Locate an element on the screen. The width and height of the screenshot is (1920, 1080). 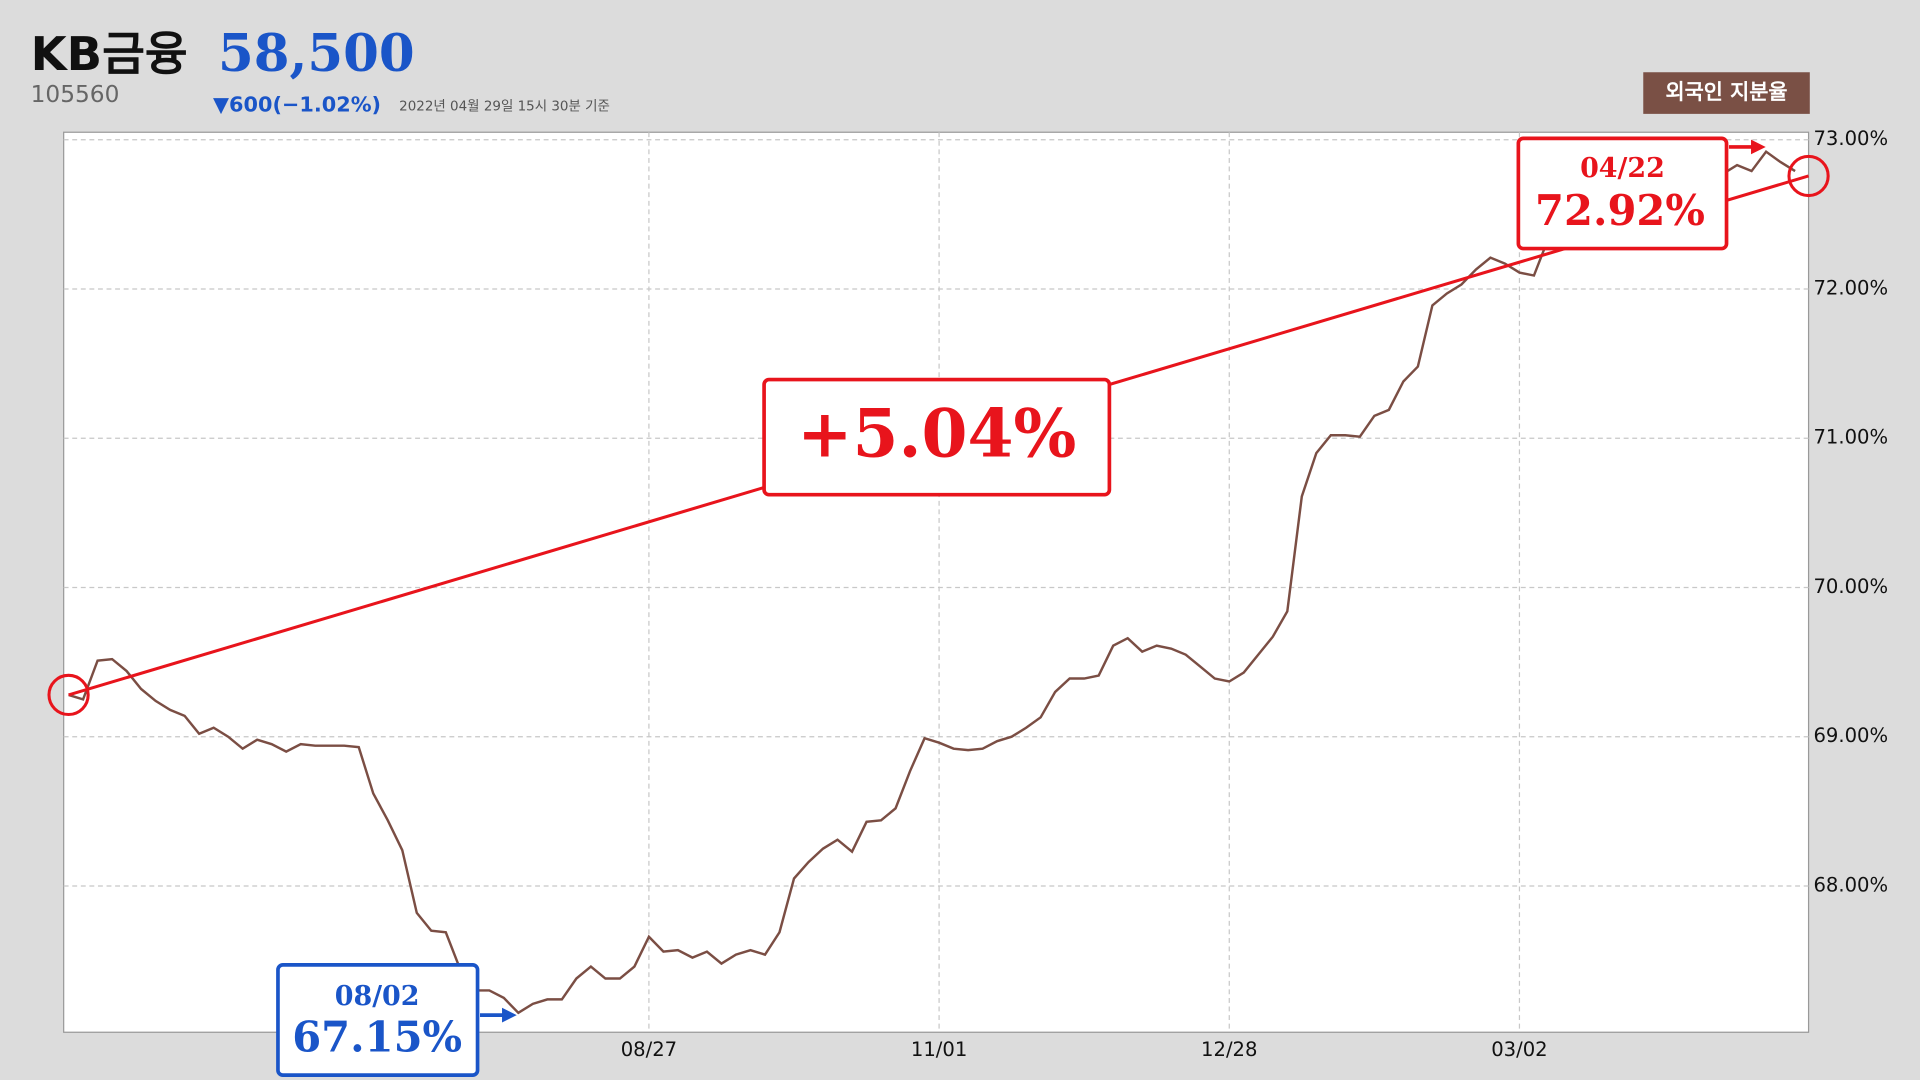
x-tick-label: 11/01 is located at coordinates (939, 1049).